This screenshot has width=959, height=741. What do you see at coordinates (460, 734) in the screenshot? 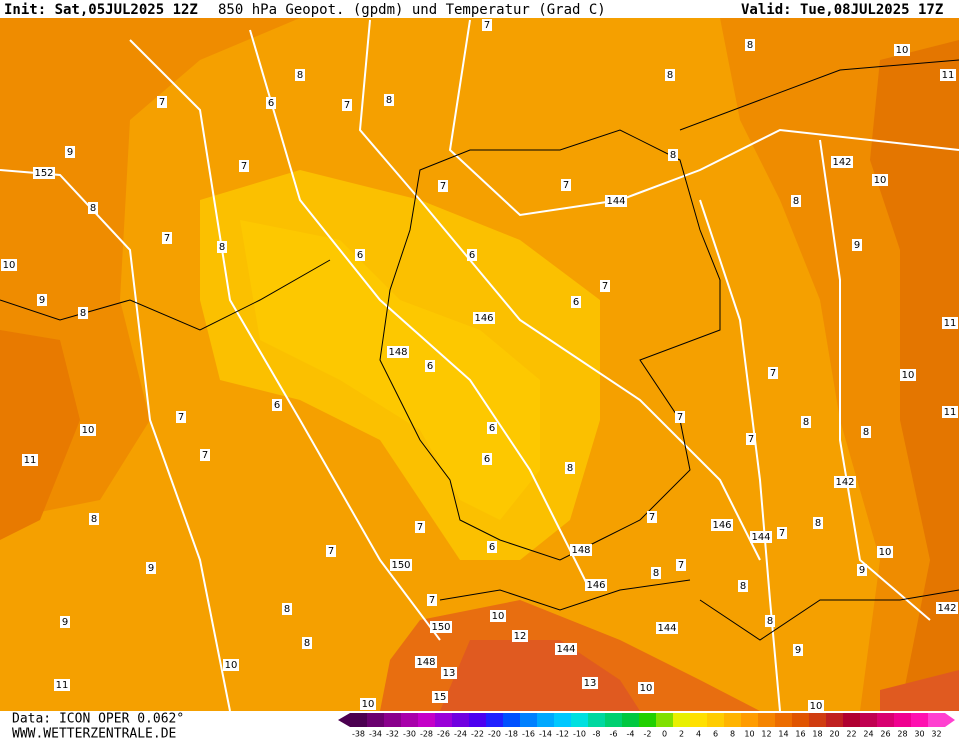
I see `colorbar-label: -24` at bounding box center [460, 734].